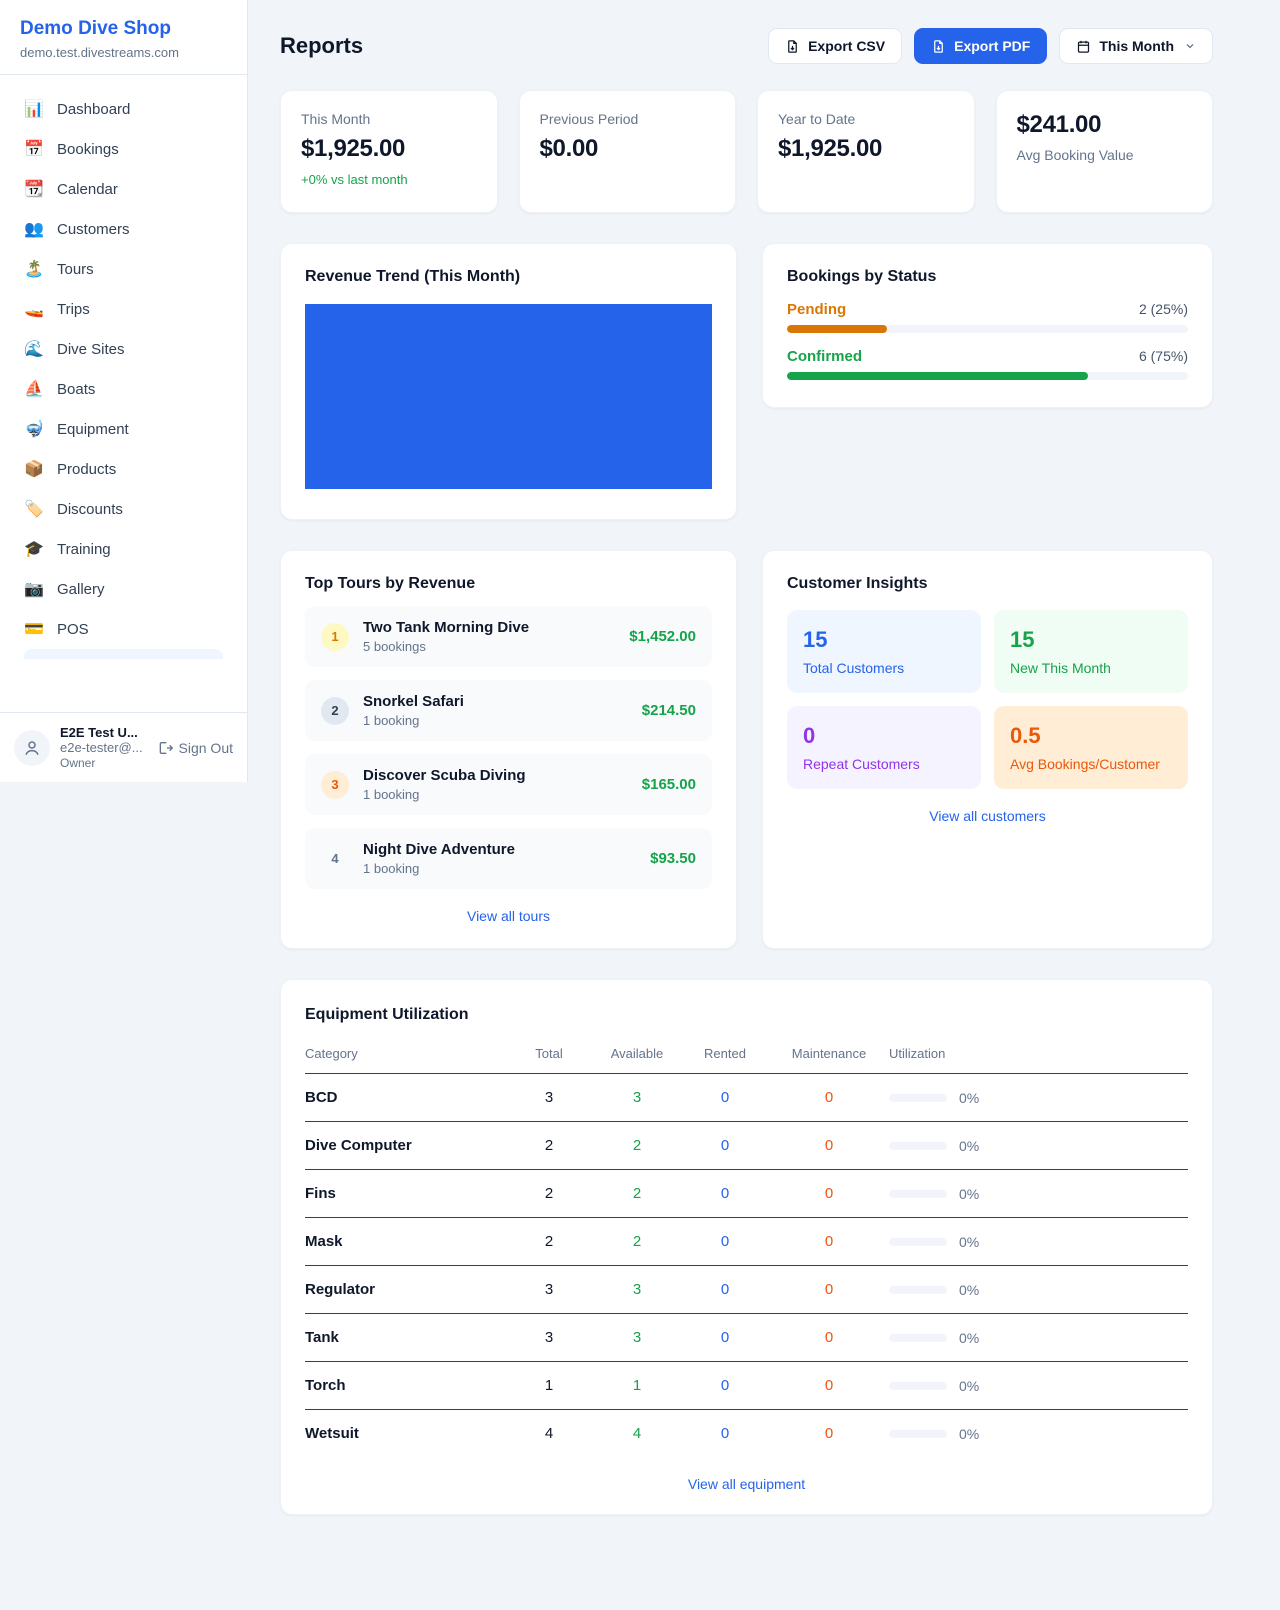 The width and height of the screenshot is (1280, 1610). What do you see at coordinates (34, 389) in the screenshot?
I see `boats-icon: ⛵` at bounding box center [34, 389].